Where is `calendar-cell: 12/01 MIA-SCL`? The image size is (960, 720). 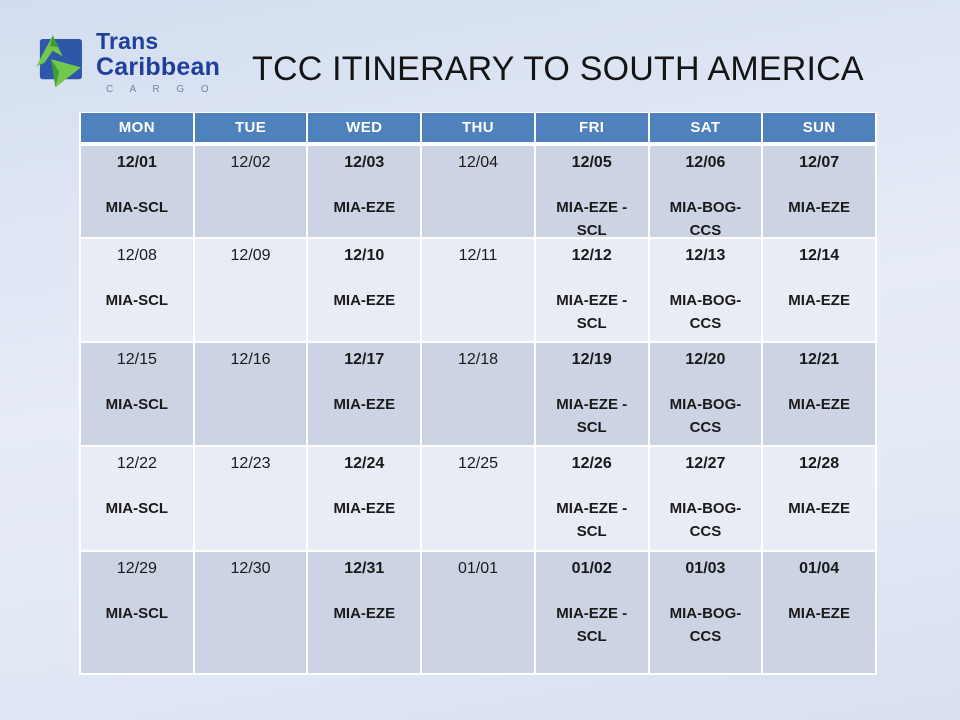 calendar-cell: 12/01 MIA-SCL is located at coordinates (137, 191).